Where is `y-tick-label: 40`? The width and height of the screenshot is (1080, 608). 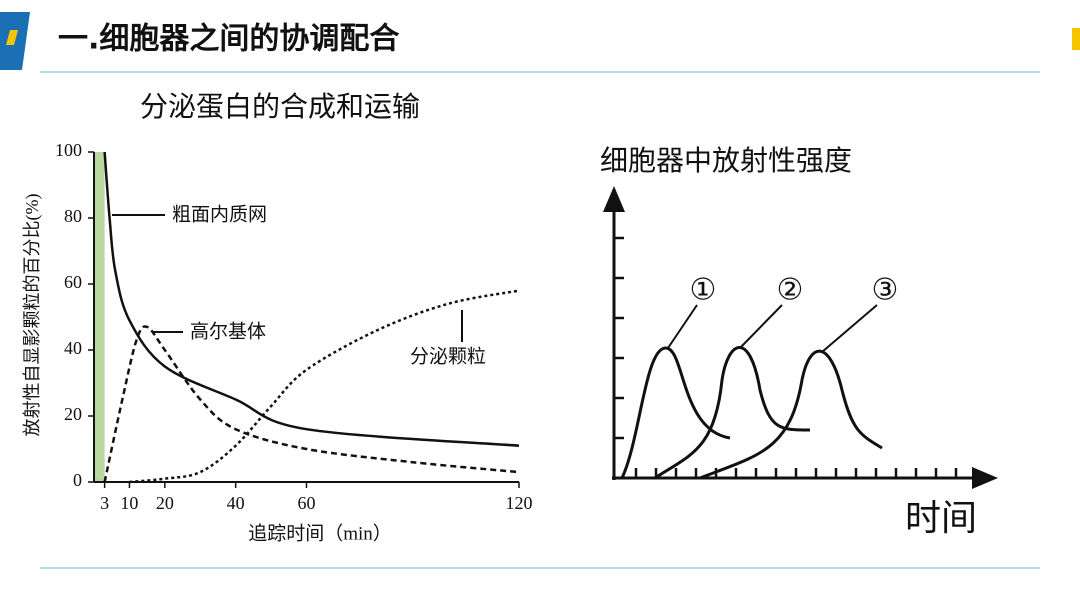
y-tick-label: 40 is located at coordinates (73, 348).